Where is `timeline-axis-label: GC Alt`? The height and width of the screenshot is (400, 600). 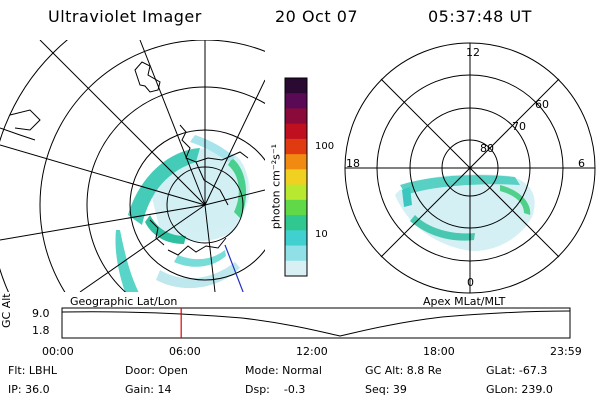 timeline-axis-label: GC Alt is located at coordinates (6, 310).